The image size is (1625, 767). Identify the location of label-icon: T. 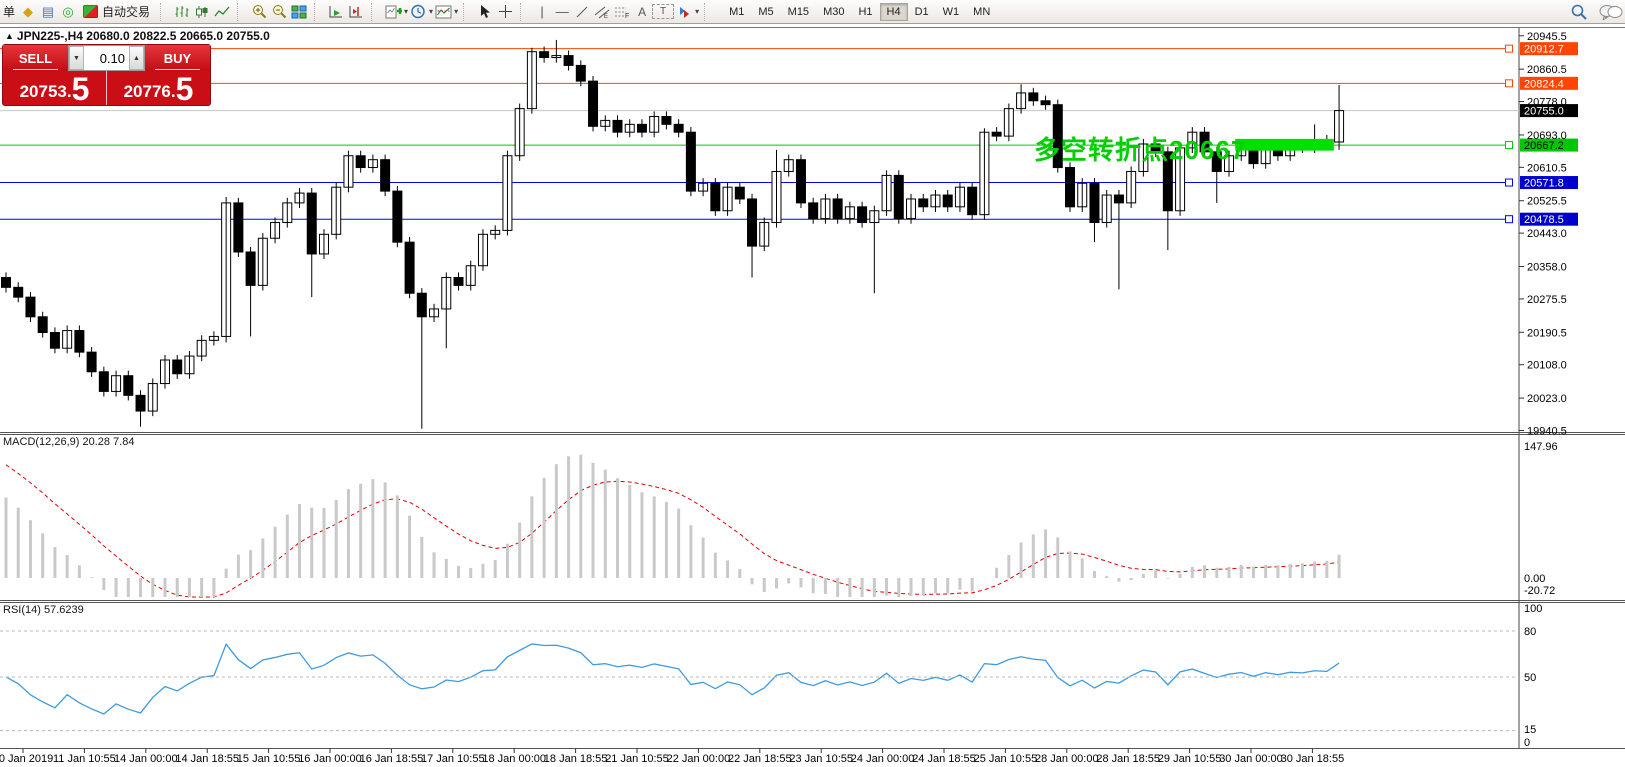
(663, 11).